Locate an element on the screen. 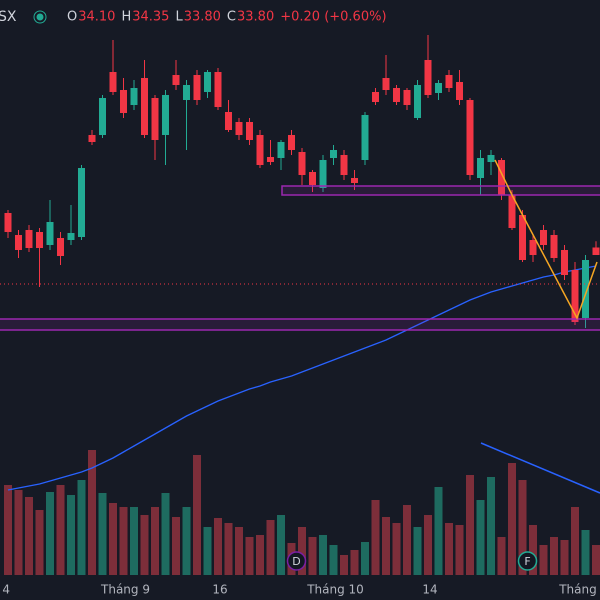 The width and height of the screenshot is (600, 600). field-value: 33.80 is located at coordinates (255, 17).